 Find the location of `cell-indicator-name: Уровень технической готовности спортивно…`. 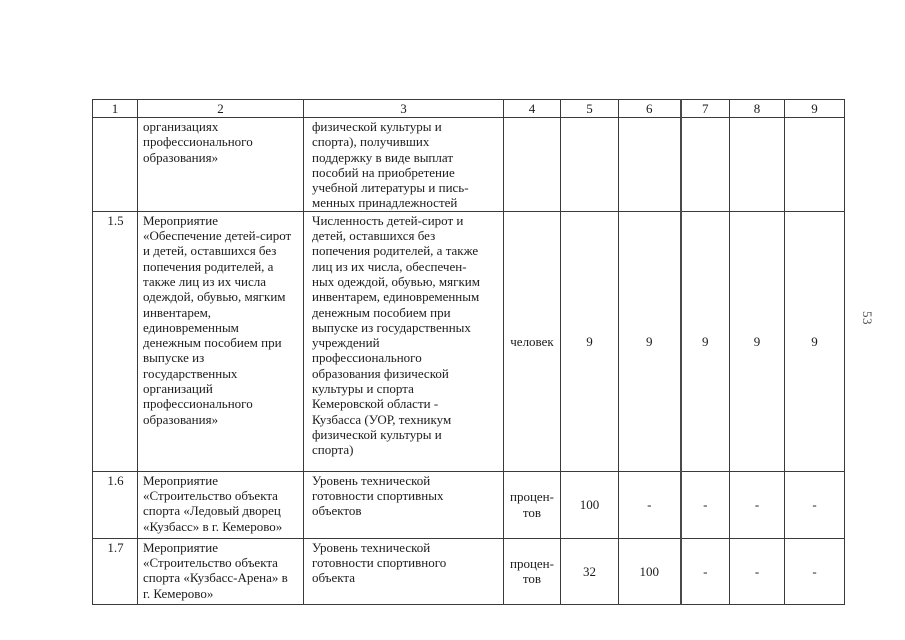

cell-indicator-name: Уровень технической готовности спортивно… is located at coordinates (403, 571).